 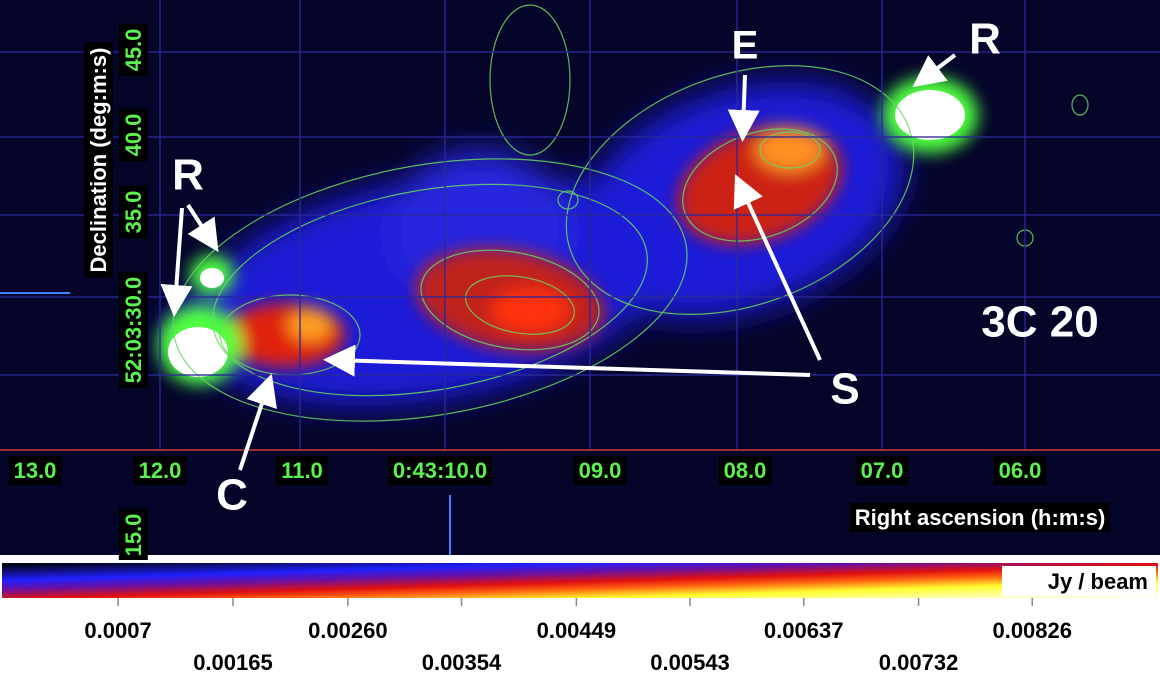 I want to click on x-tick-label: 0:43:10.0, so click(x=440, y=470).